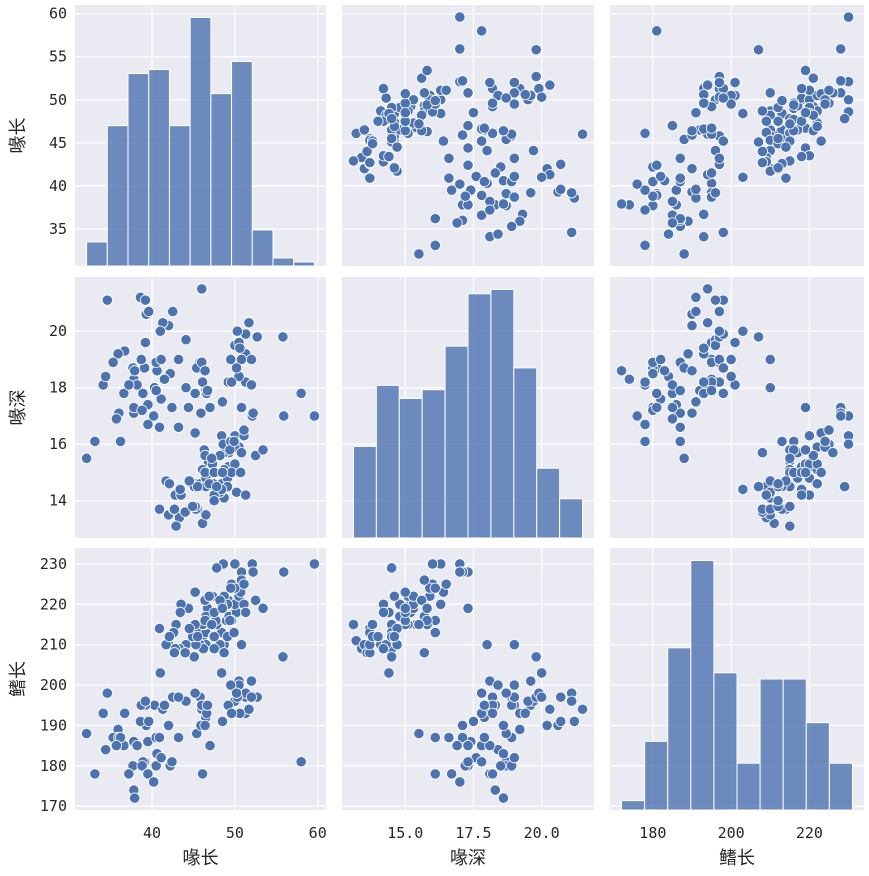 This screenshot has width=869, height=876. I want to click on y-tick-label: 220, so click(53, 604).